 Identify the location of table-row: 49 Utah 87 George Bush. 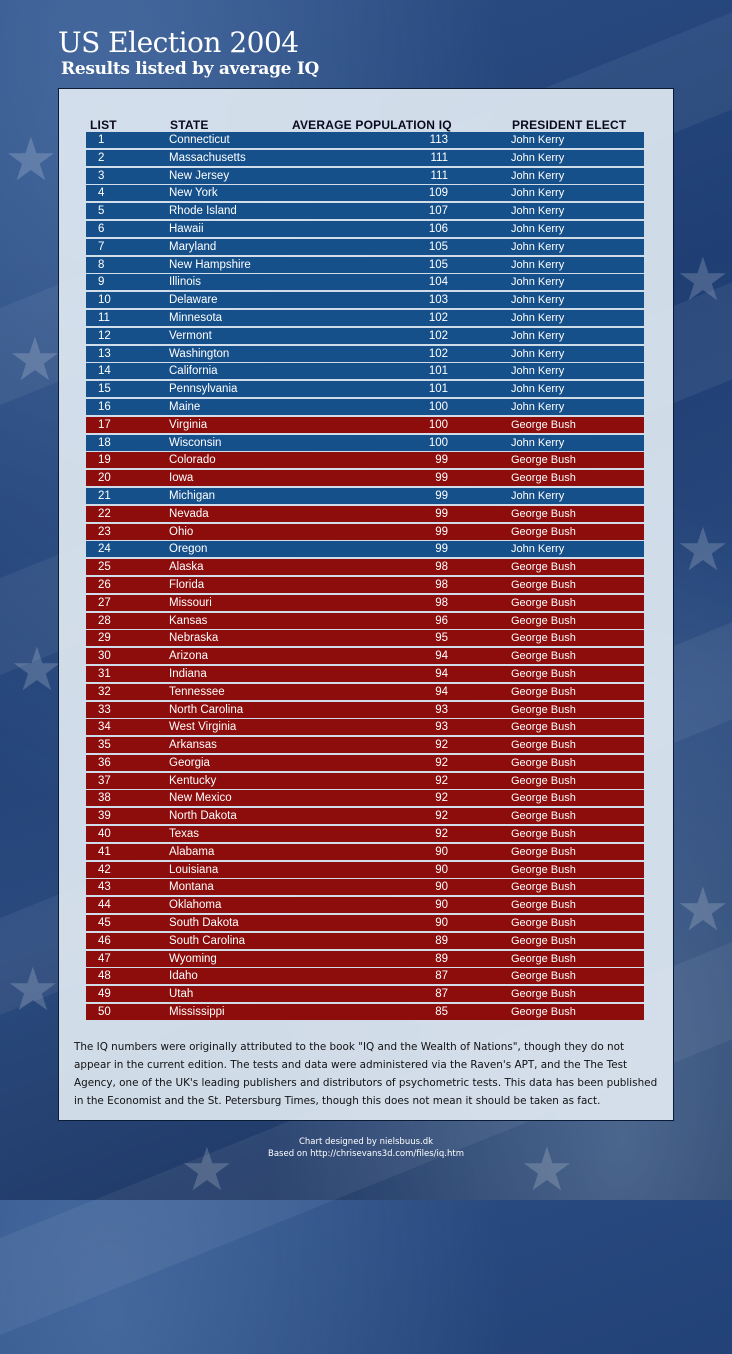
(365, 994).